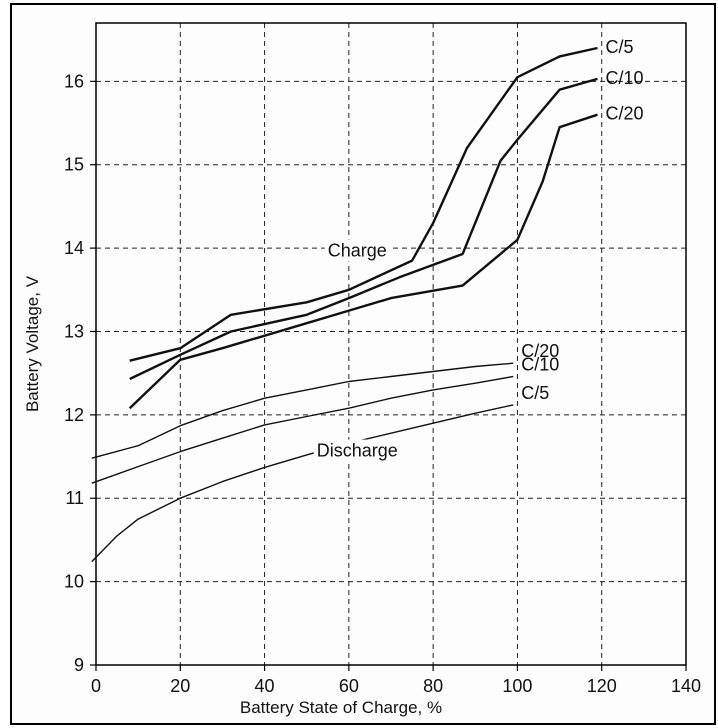 The width and height of the screenshot is (718, 728). Describe the element at coordinates (341, 707) in the screenshot. I see `x-axis-title: Battery State of Charge, %` at that location.